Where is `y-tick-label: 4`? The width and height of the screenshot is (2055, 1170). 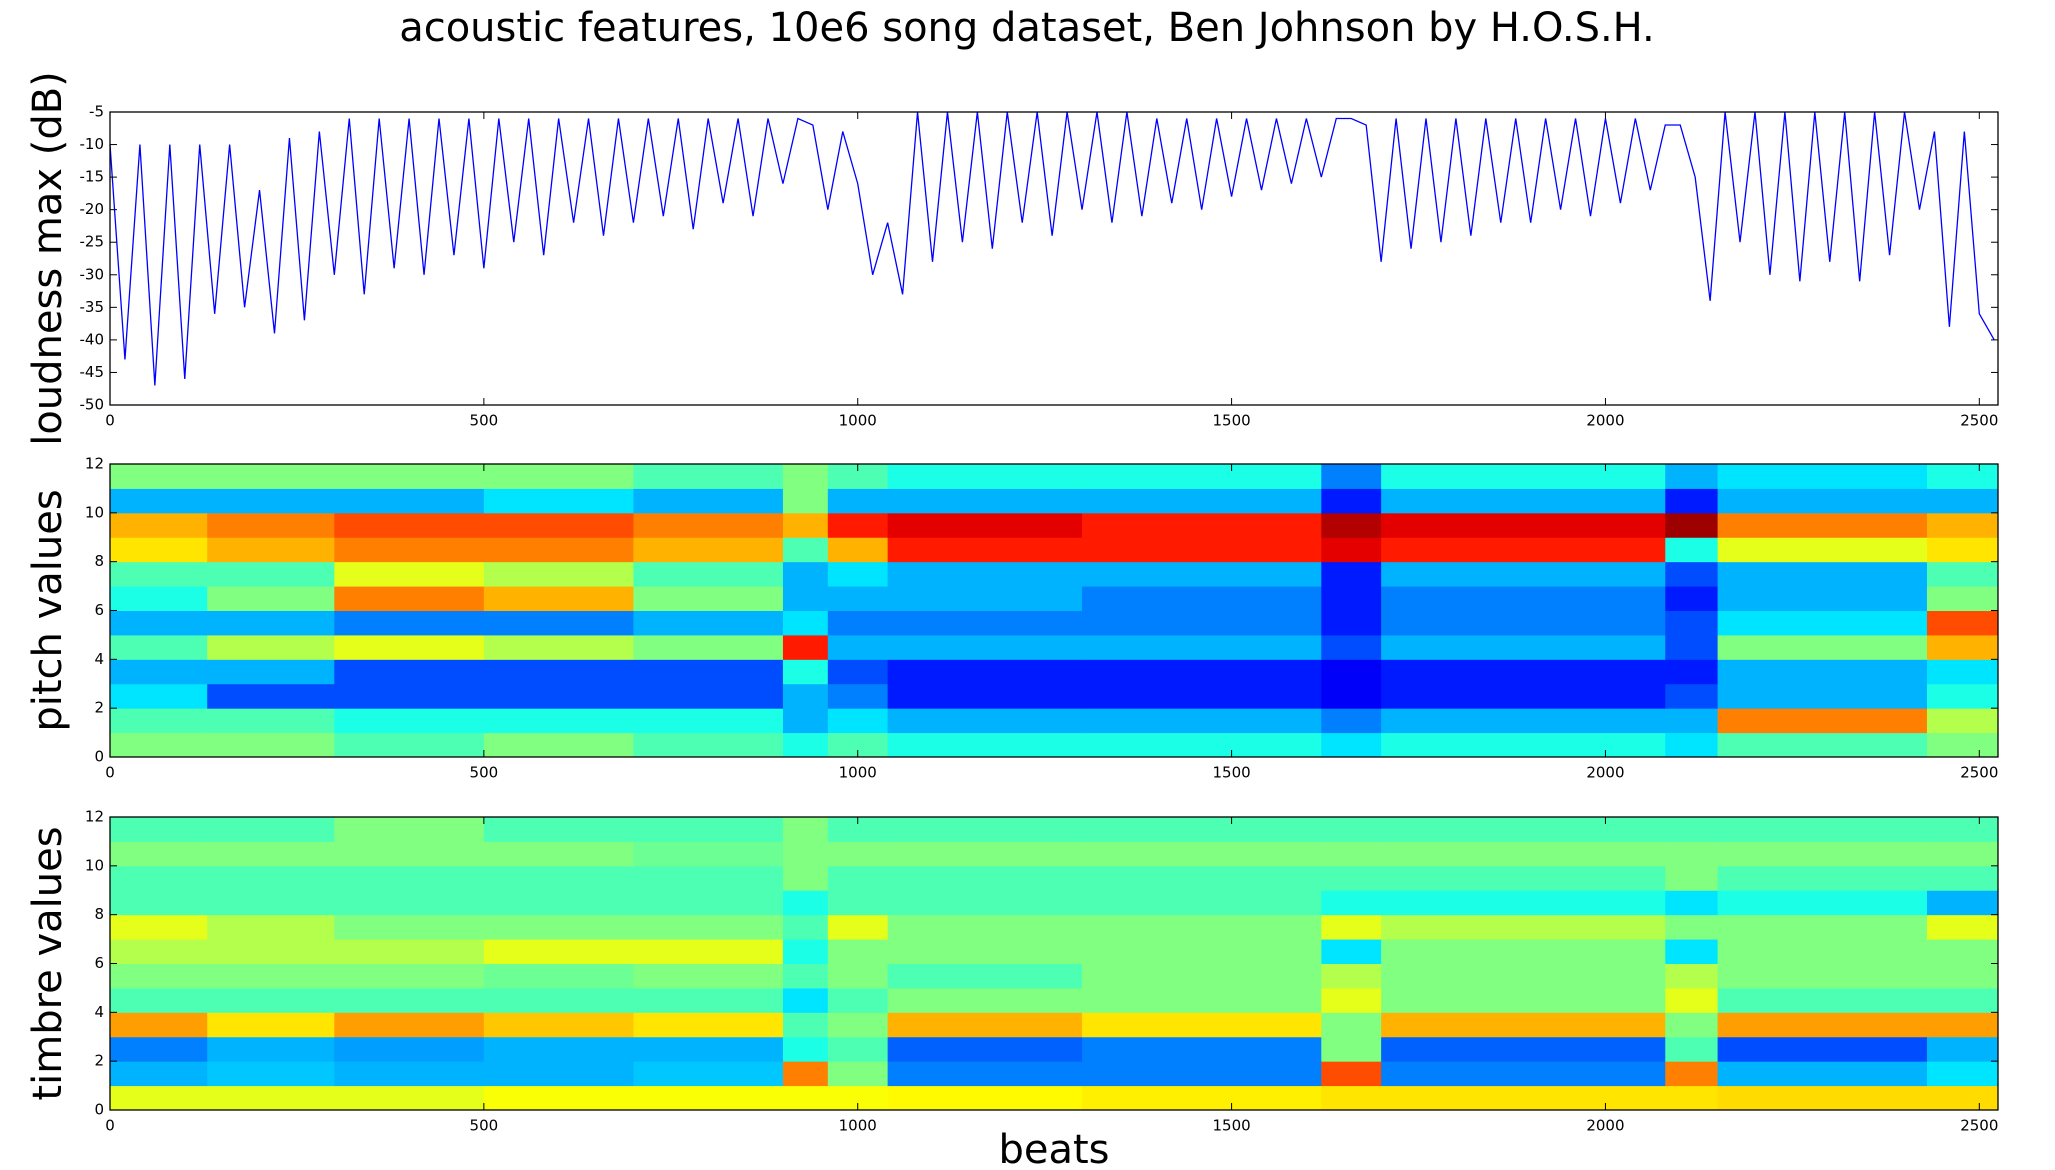
y-tick-label: 4 is located at coordinates (99, 1012).